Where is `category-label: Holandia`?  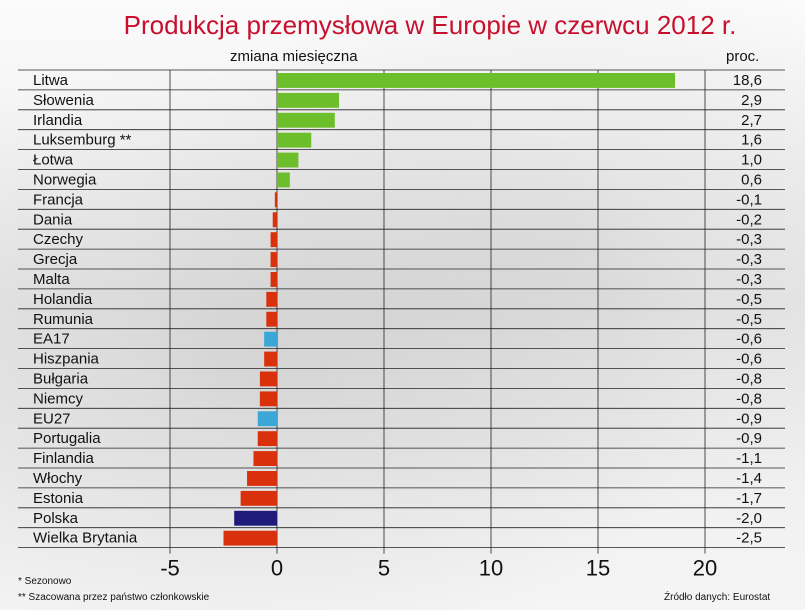
category-label: Holandia is located at coordinates (63, 299).